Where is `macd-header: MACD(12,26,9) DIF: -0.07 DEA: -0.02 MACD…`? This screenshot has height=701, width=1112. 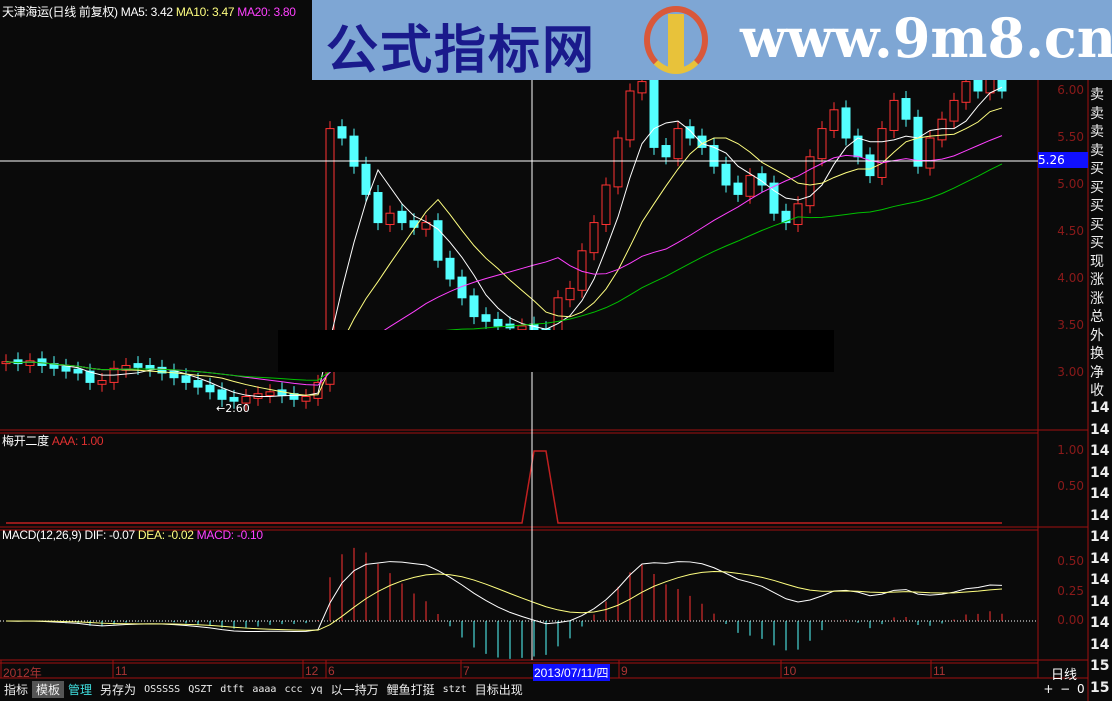
macd-header: MACD(12,26,9) DIF: -0.07 DEA: -0.02 MACD… is located at coordinates (132, 535).